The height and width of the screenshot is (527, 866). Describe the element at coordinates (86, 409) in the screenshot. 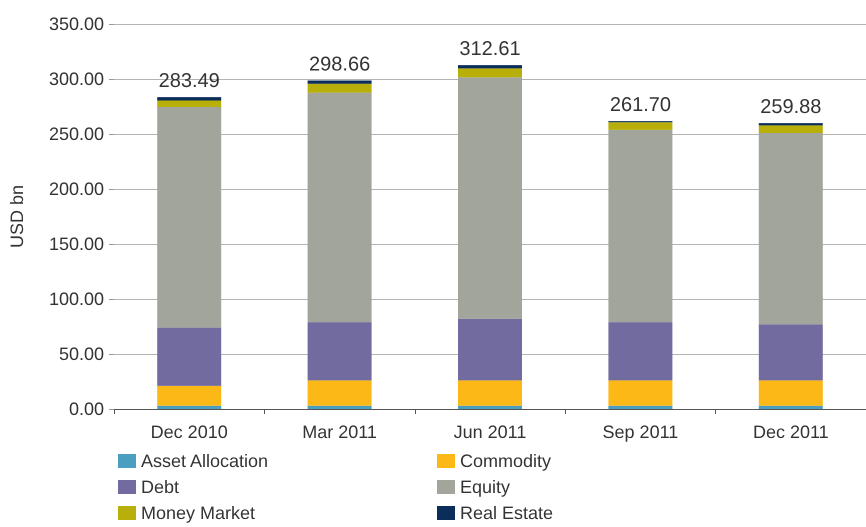

I see `y-tick-label: 0.00` at that location.